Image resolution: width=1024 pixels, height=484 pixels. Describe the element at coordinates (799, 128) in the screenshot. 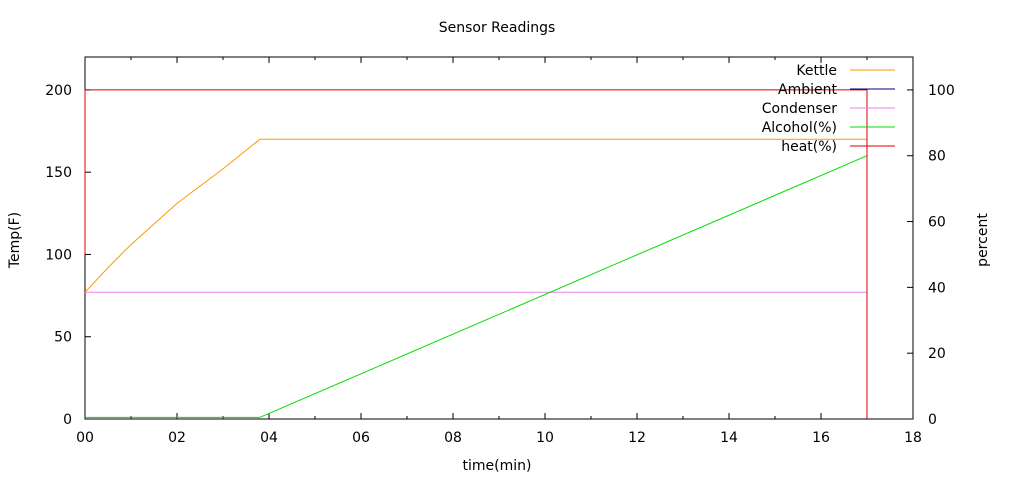

I see `legend-label-alcohol: Alcohol(%)` at that location.